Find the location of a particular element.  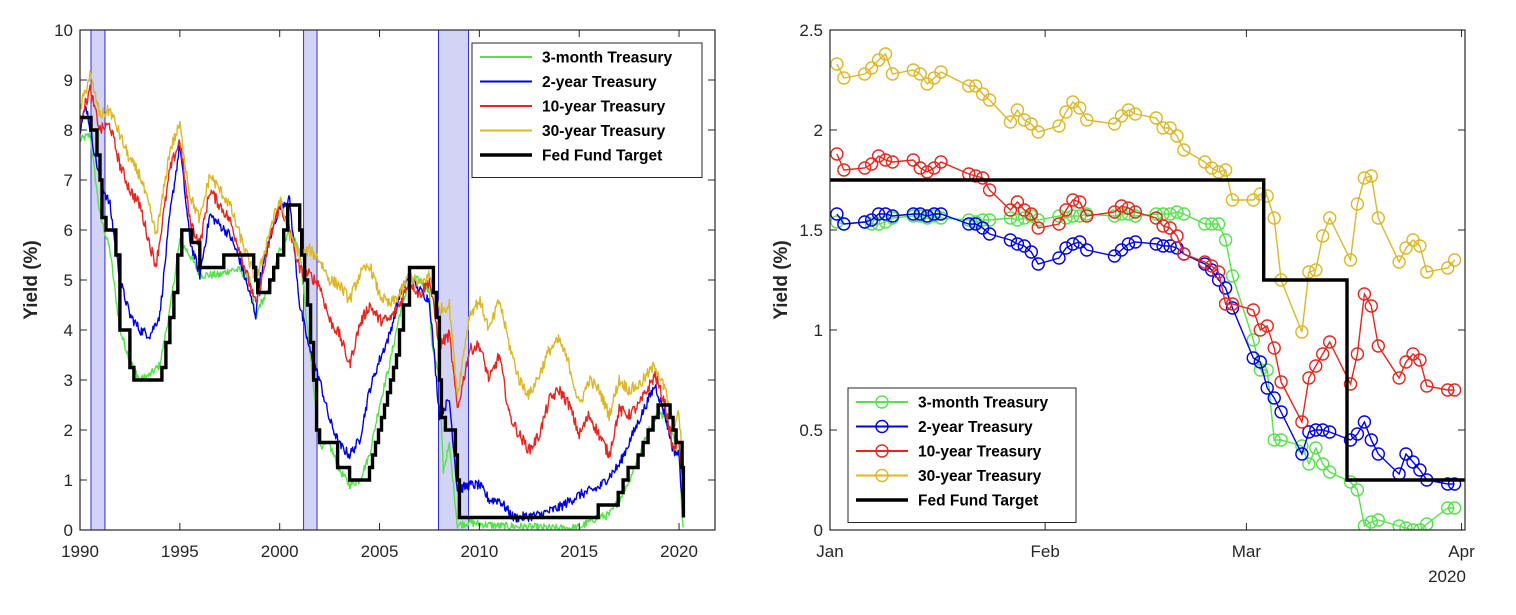

x-tick-label: Feb is located at coordinates (1044, 551).